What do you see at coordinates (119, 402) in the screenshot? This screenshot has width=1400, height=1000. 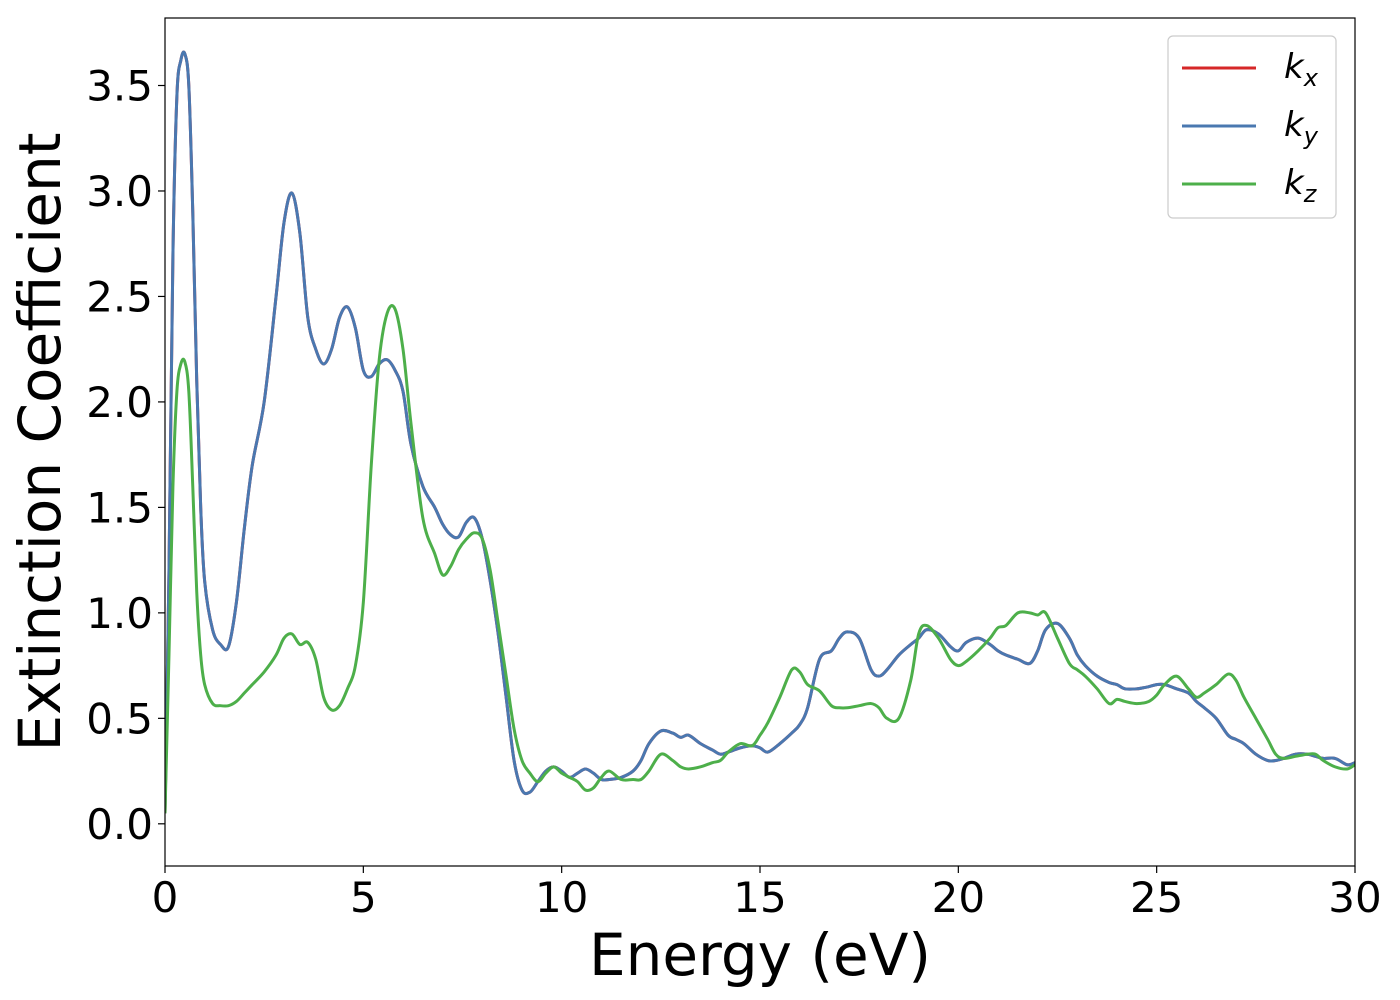 I see `y-tick-label: 2.0` at bounding box center [119, 402].